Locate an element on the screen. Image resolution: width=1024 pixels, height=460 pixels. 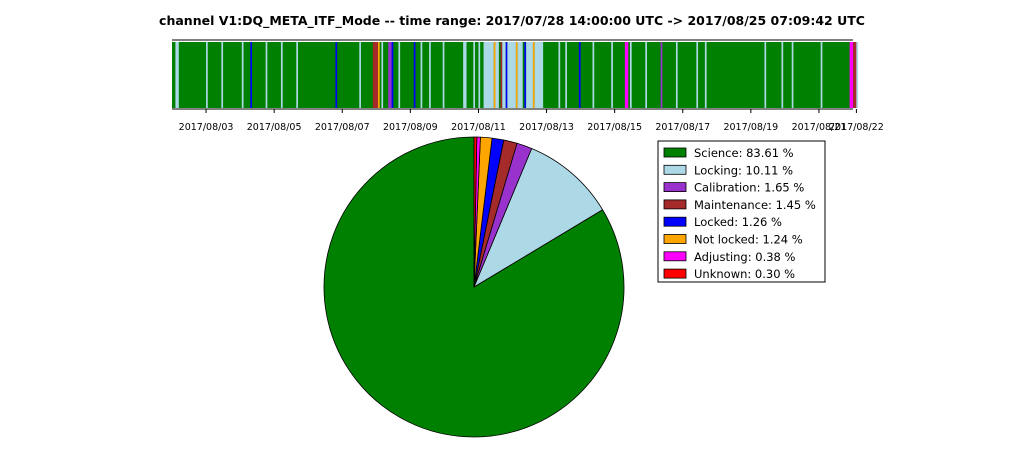
timeline-tick-label: 2017/08/09 is located at coordinates (410, 127).